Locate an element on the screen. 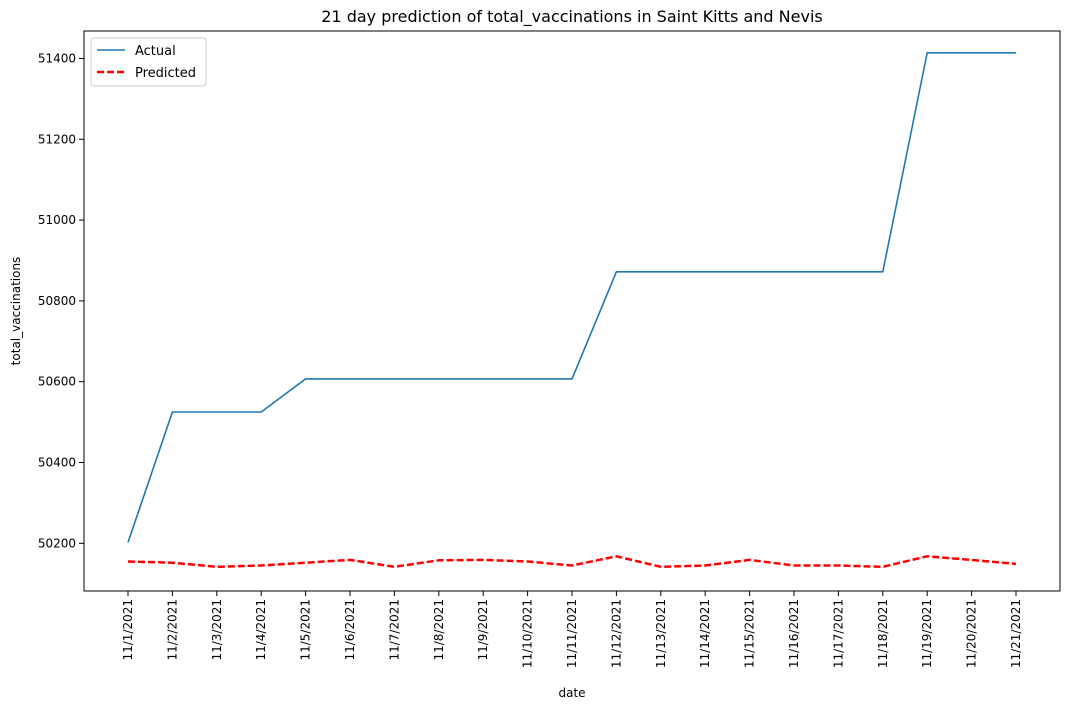 The image size is (1070, 709). legend: Actual Predicted is located at coordinates (148, 62).